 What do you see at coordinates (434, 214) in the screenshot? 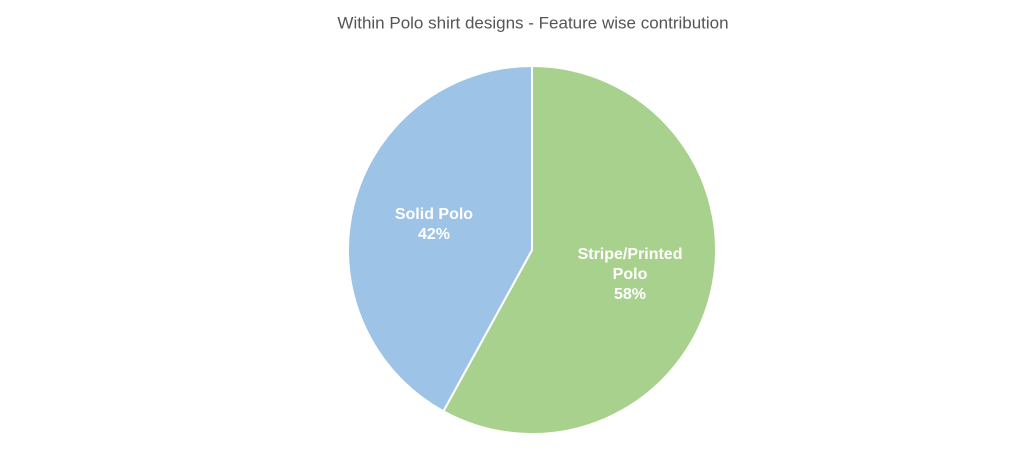
I see `category-label: Solid Polo` at bounding box center [434, 214].